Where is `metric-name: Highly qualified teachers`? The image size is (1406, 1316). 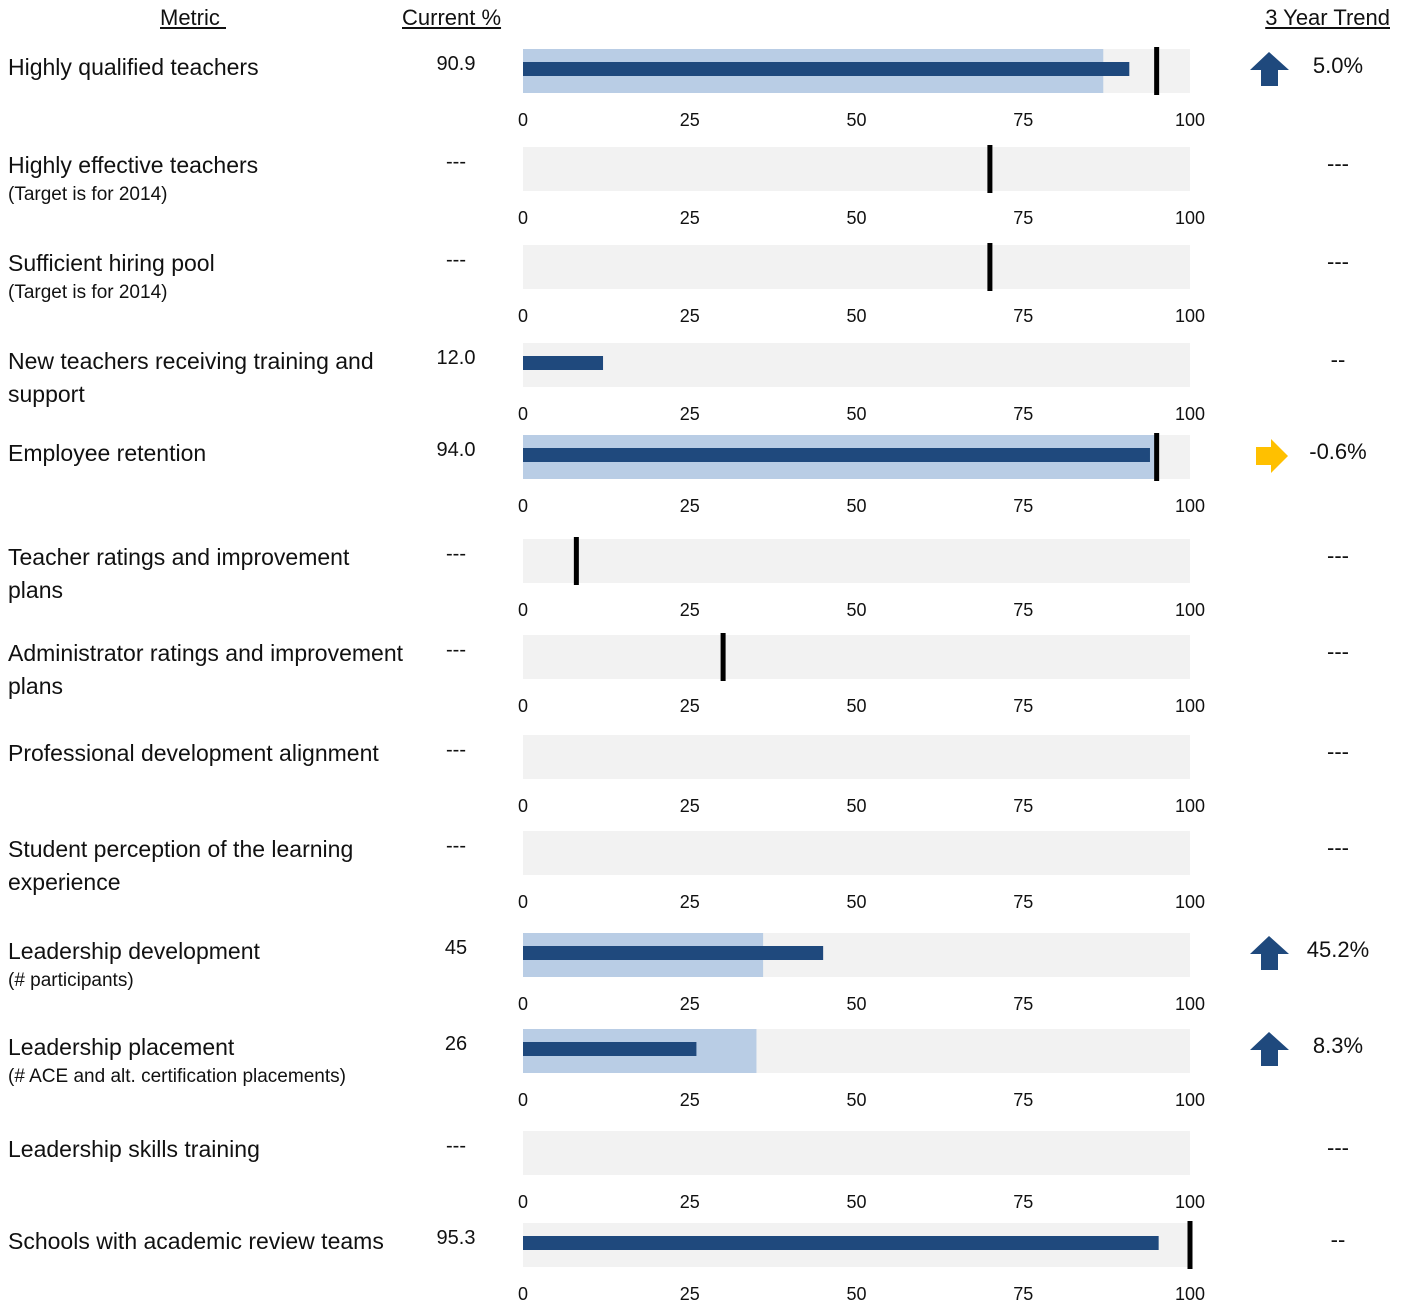
metric-name: Highly qualified teachers is located at coordinates (133, 67).